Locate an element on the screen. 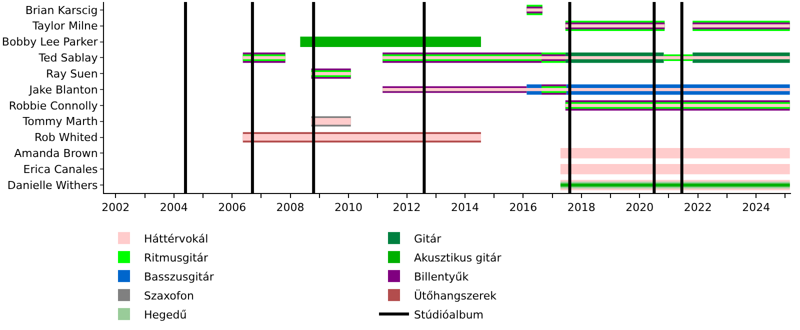  y-tick-label: Amanda Brown is located at coordinates (56, 153).